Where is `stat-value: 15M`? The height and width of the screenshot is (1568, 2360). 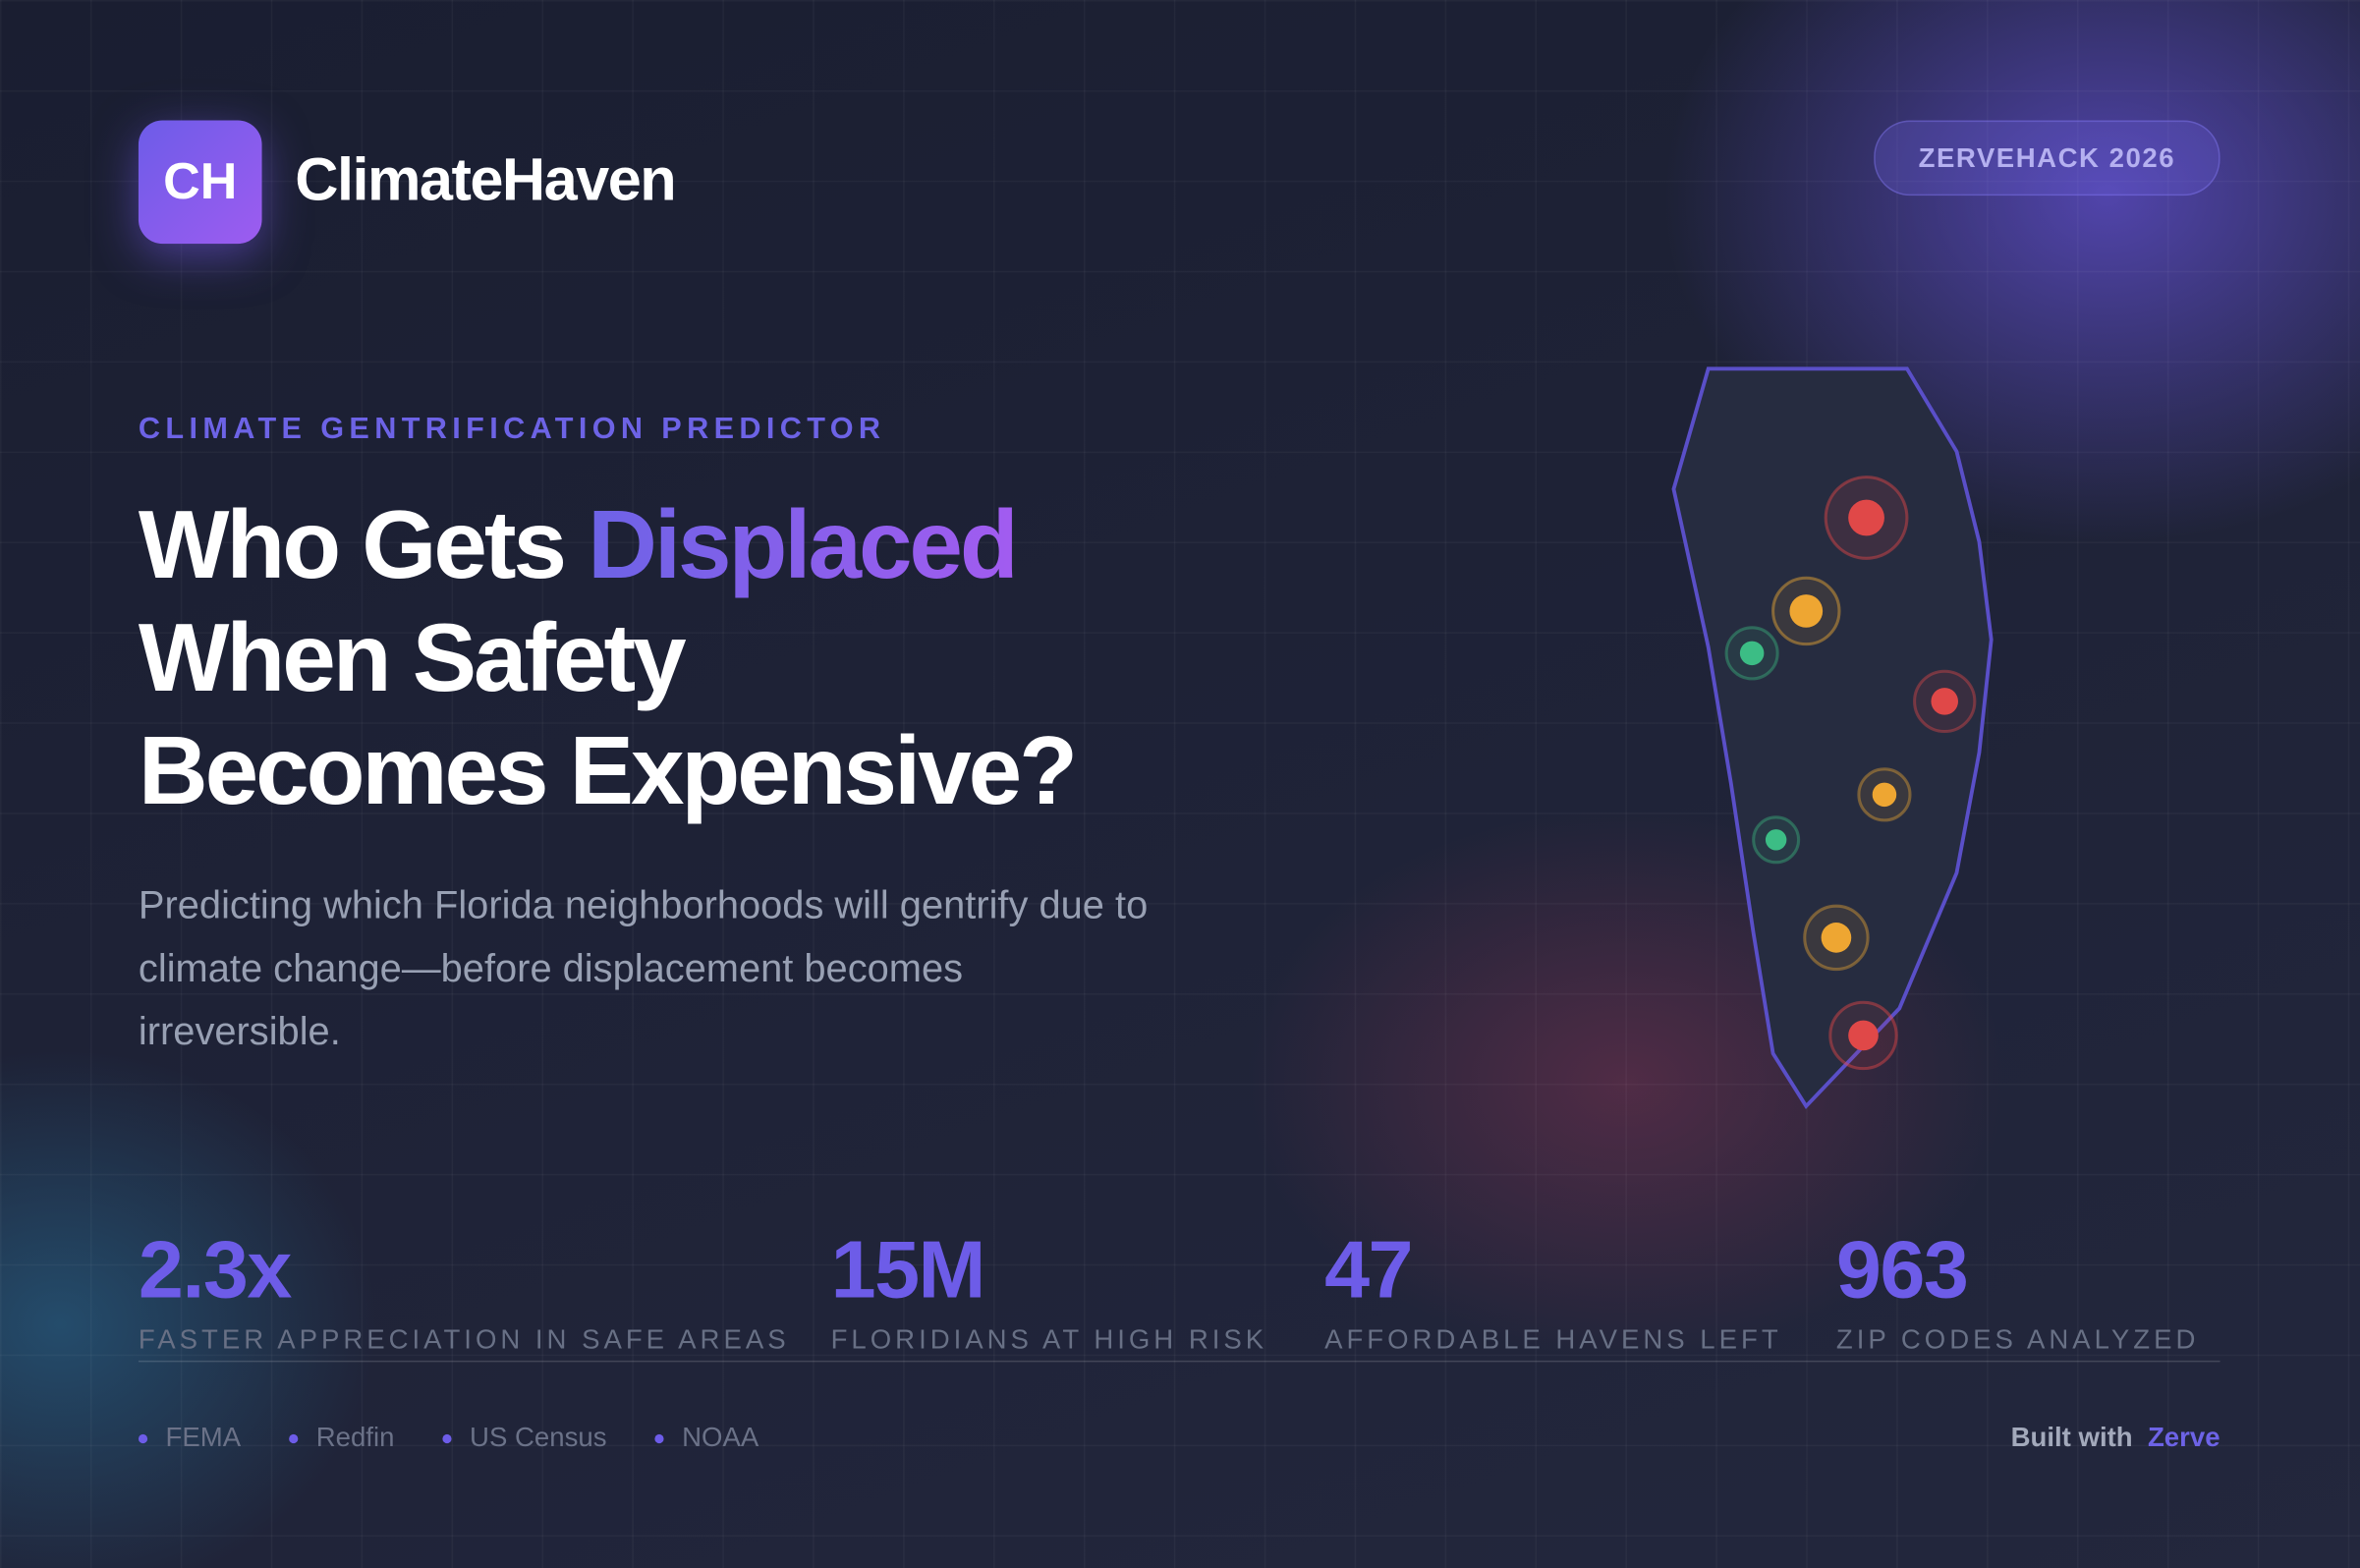
stat-value: 15M is located at coordinates (908, 1270).